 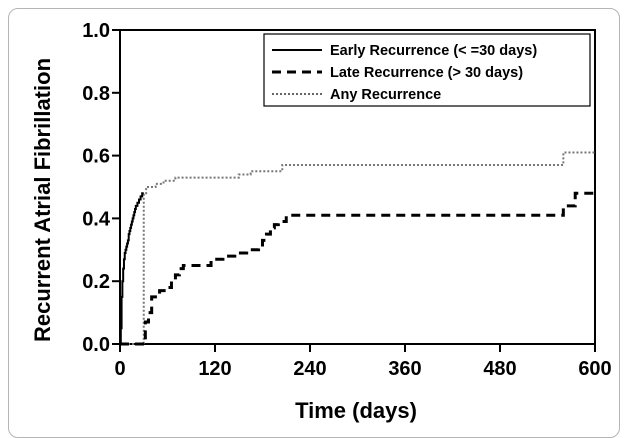 What do you see at coordinates (426, 73) in the screenshot?
I see `legend-label-late: Late Recurrence (> 30 days)` at bounding box center [426, 73].